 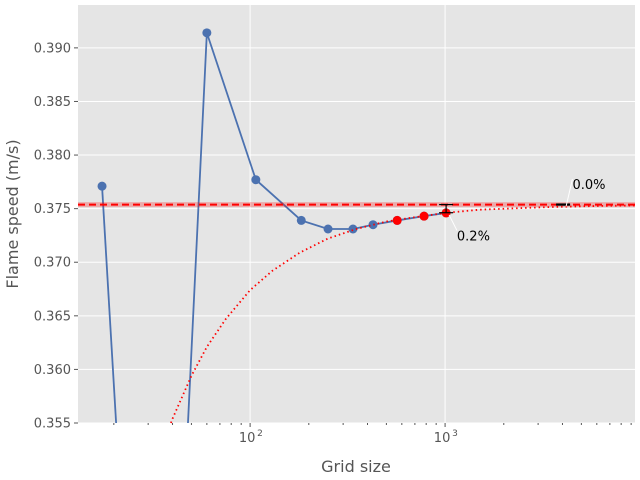 What do you see at coordinates (52, 370) in the screenshot?
I see `y-tick-label: 0.360` at bounding box center [52, 370].